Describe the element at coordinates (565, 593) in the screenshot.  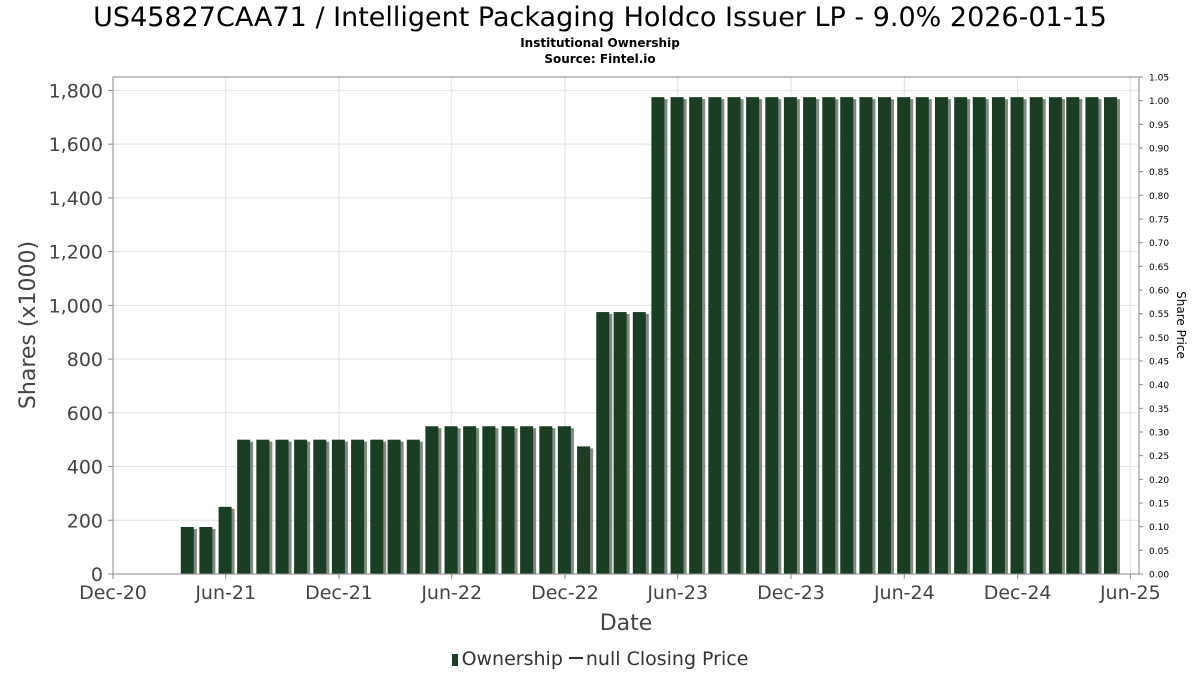
I see `x-tick-label: Dec-22` at that location.